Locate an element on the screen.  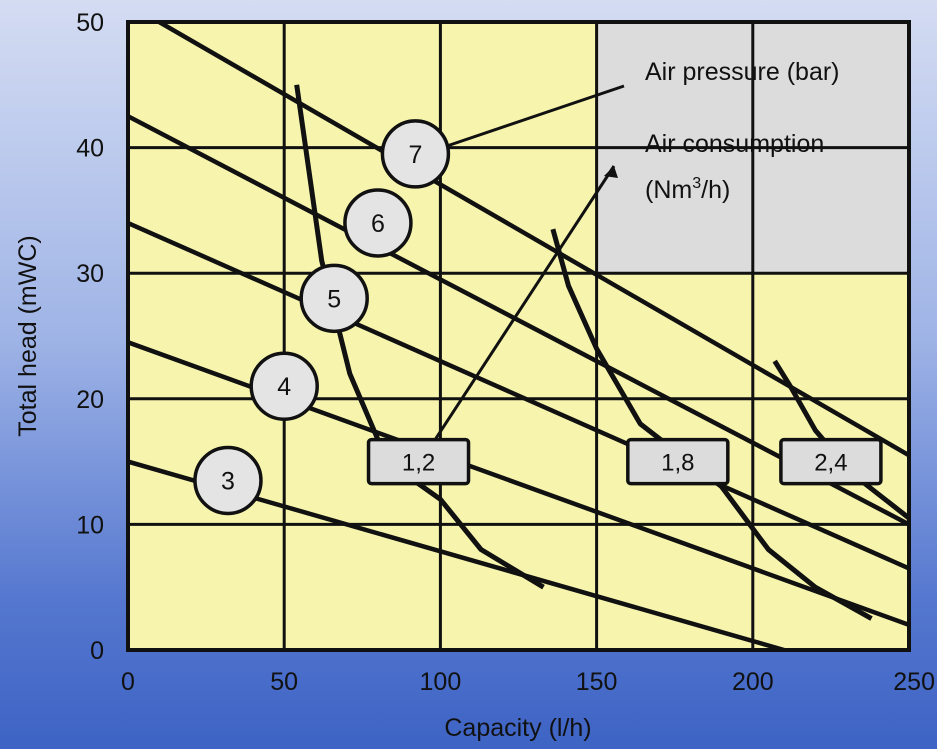
y-axis-title: Total head (mWC) is located at coordinates (28, 335).